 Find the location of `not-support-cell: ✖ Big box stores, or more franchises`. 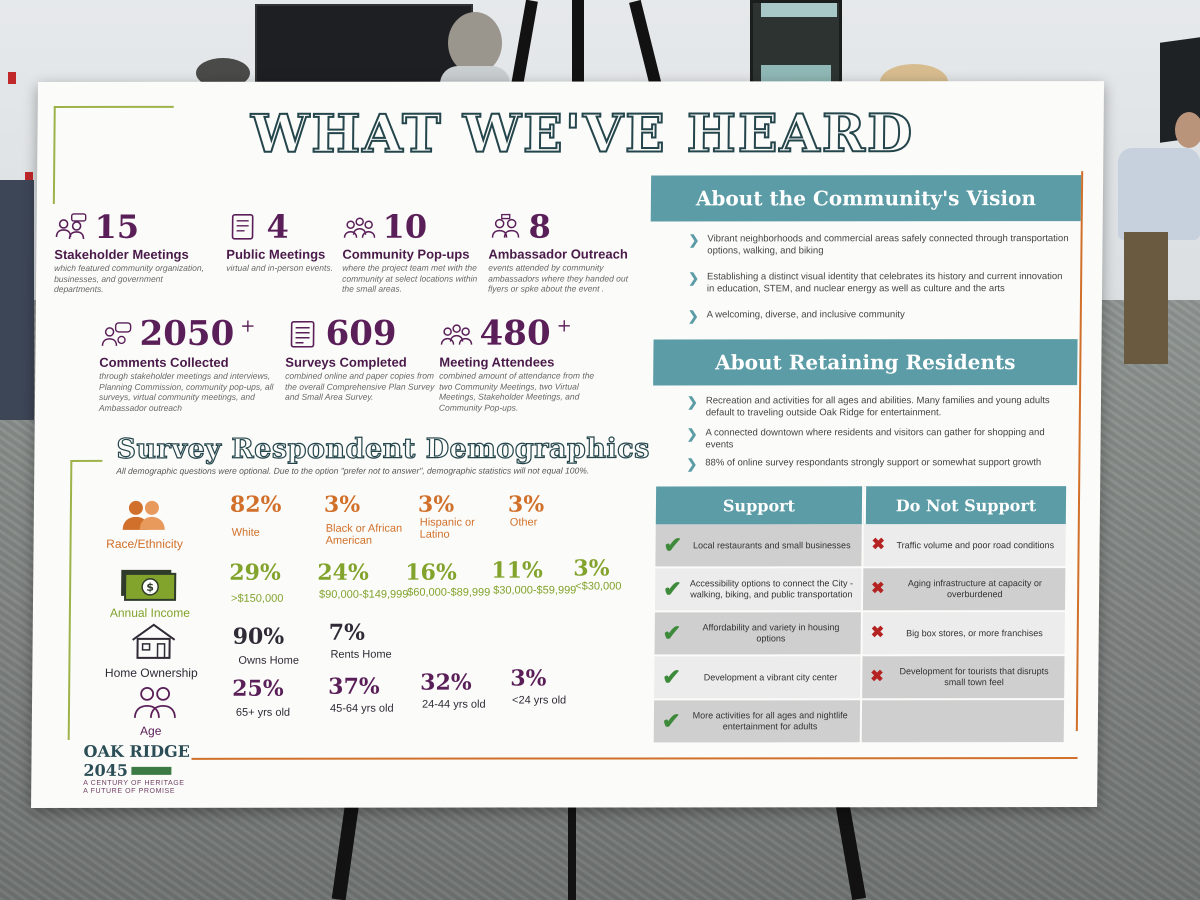

not-support-cell: ✖ Big box stores, or more franchises is located at coordinates (963, 633).